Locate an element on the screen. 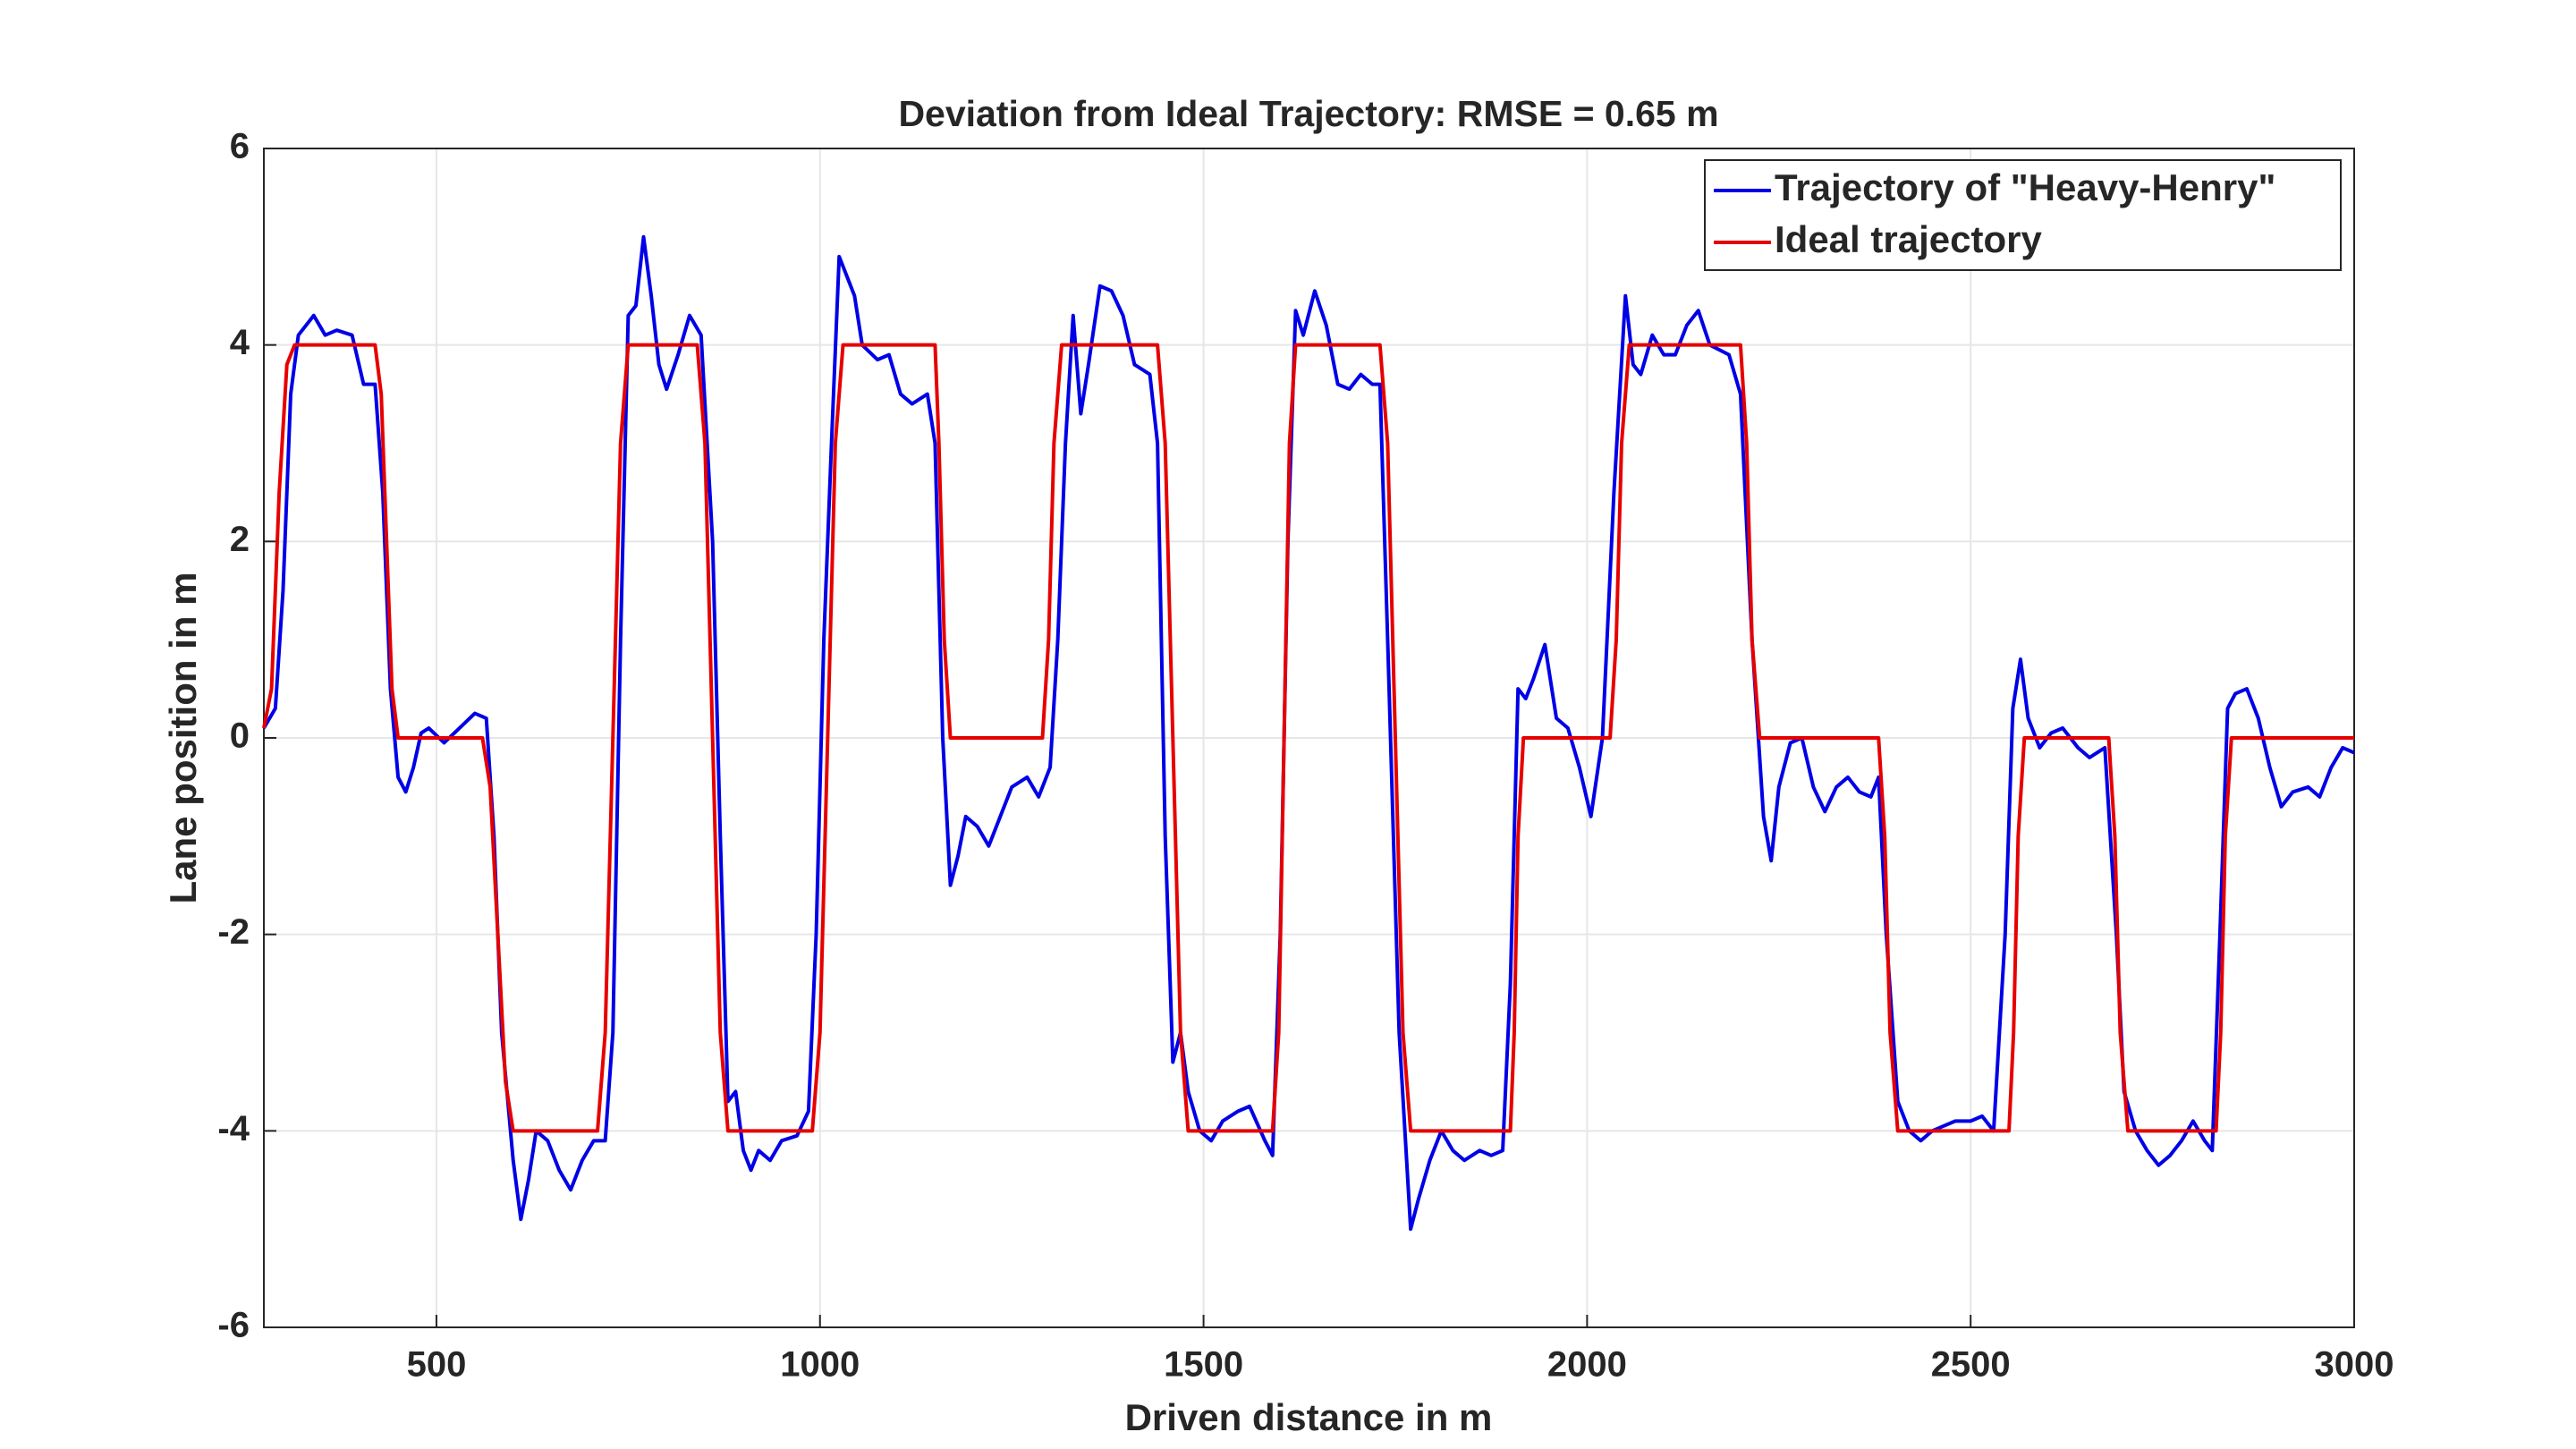  legend-label: Trajectory of "Heavy-Henry" is located at coordinates (2025, 187).